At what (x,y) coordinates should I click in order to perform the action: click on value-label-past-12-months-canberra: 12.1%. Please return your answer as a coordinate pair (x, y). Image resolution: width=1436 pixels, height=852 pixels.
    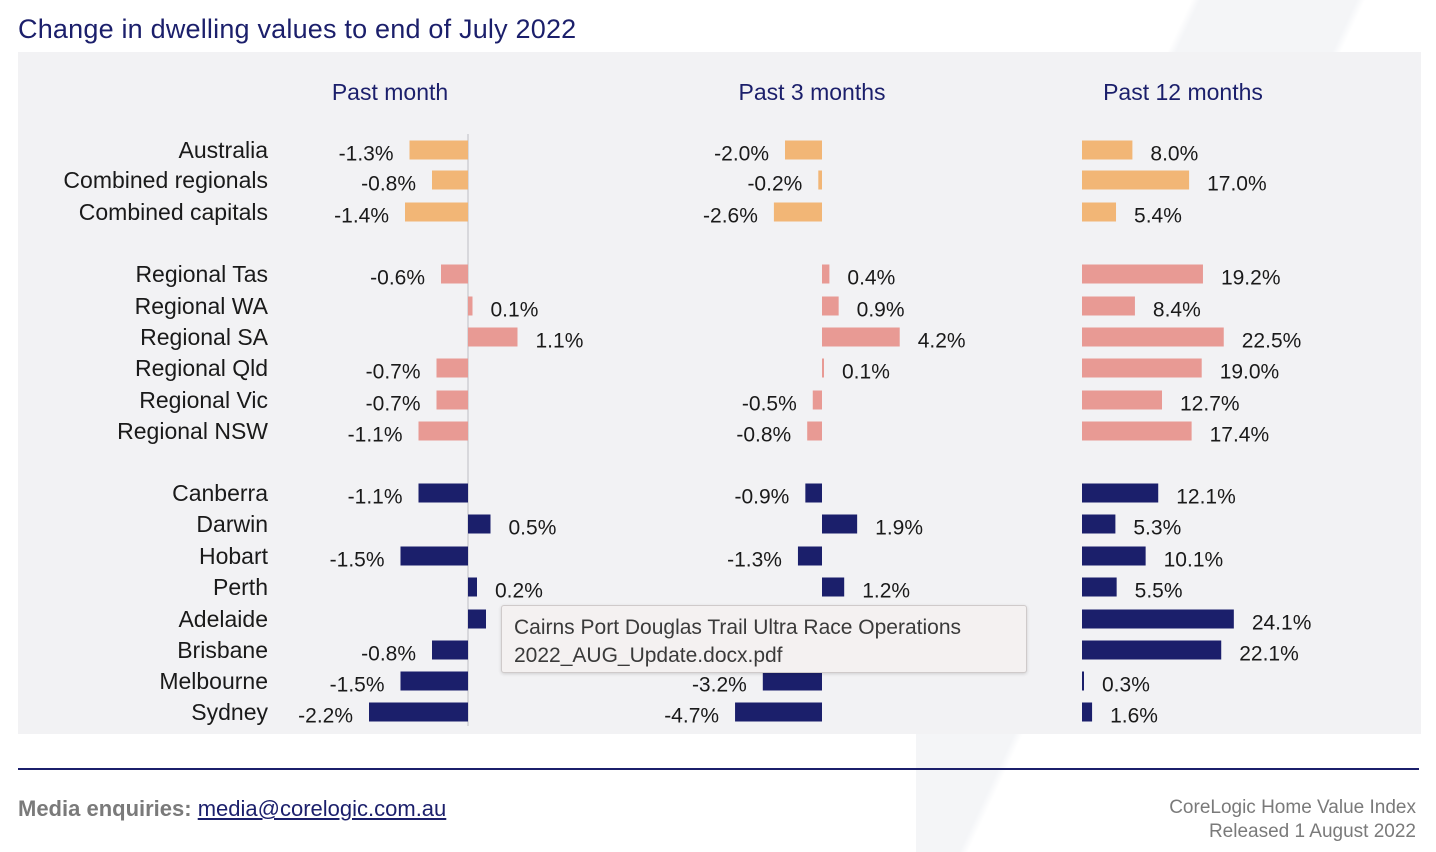
    Looking at the image, I should click on (1206, 497).